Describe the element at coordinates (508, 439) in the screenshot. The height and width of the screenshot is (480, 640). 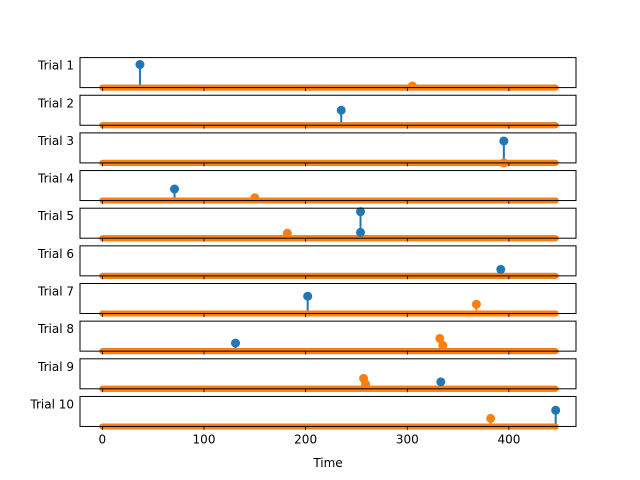
I see `x-tick-label: 400` at that location.